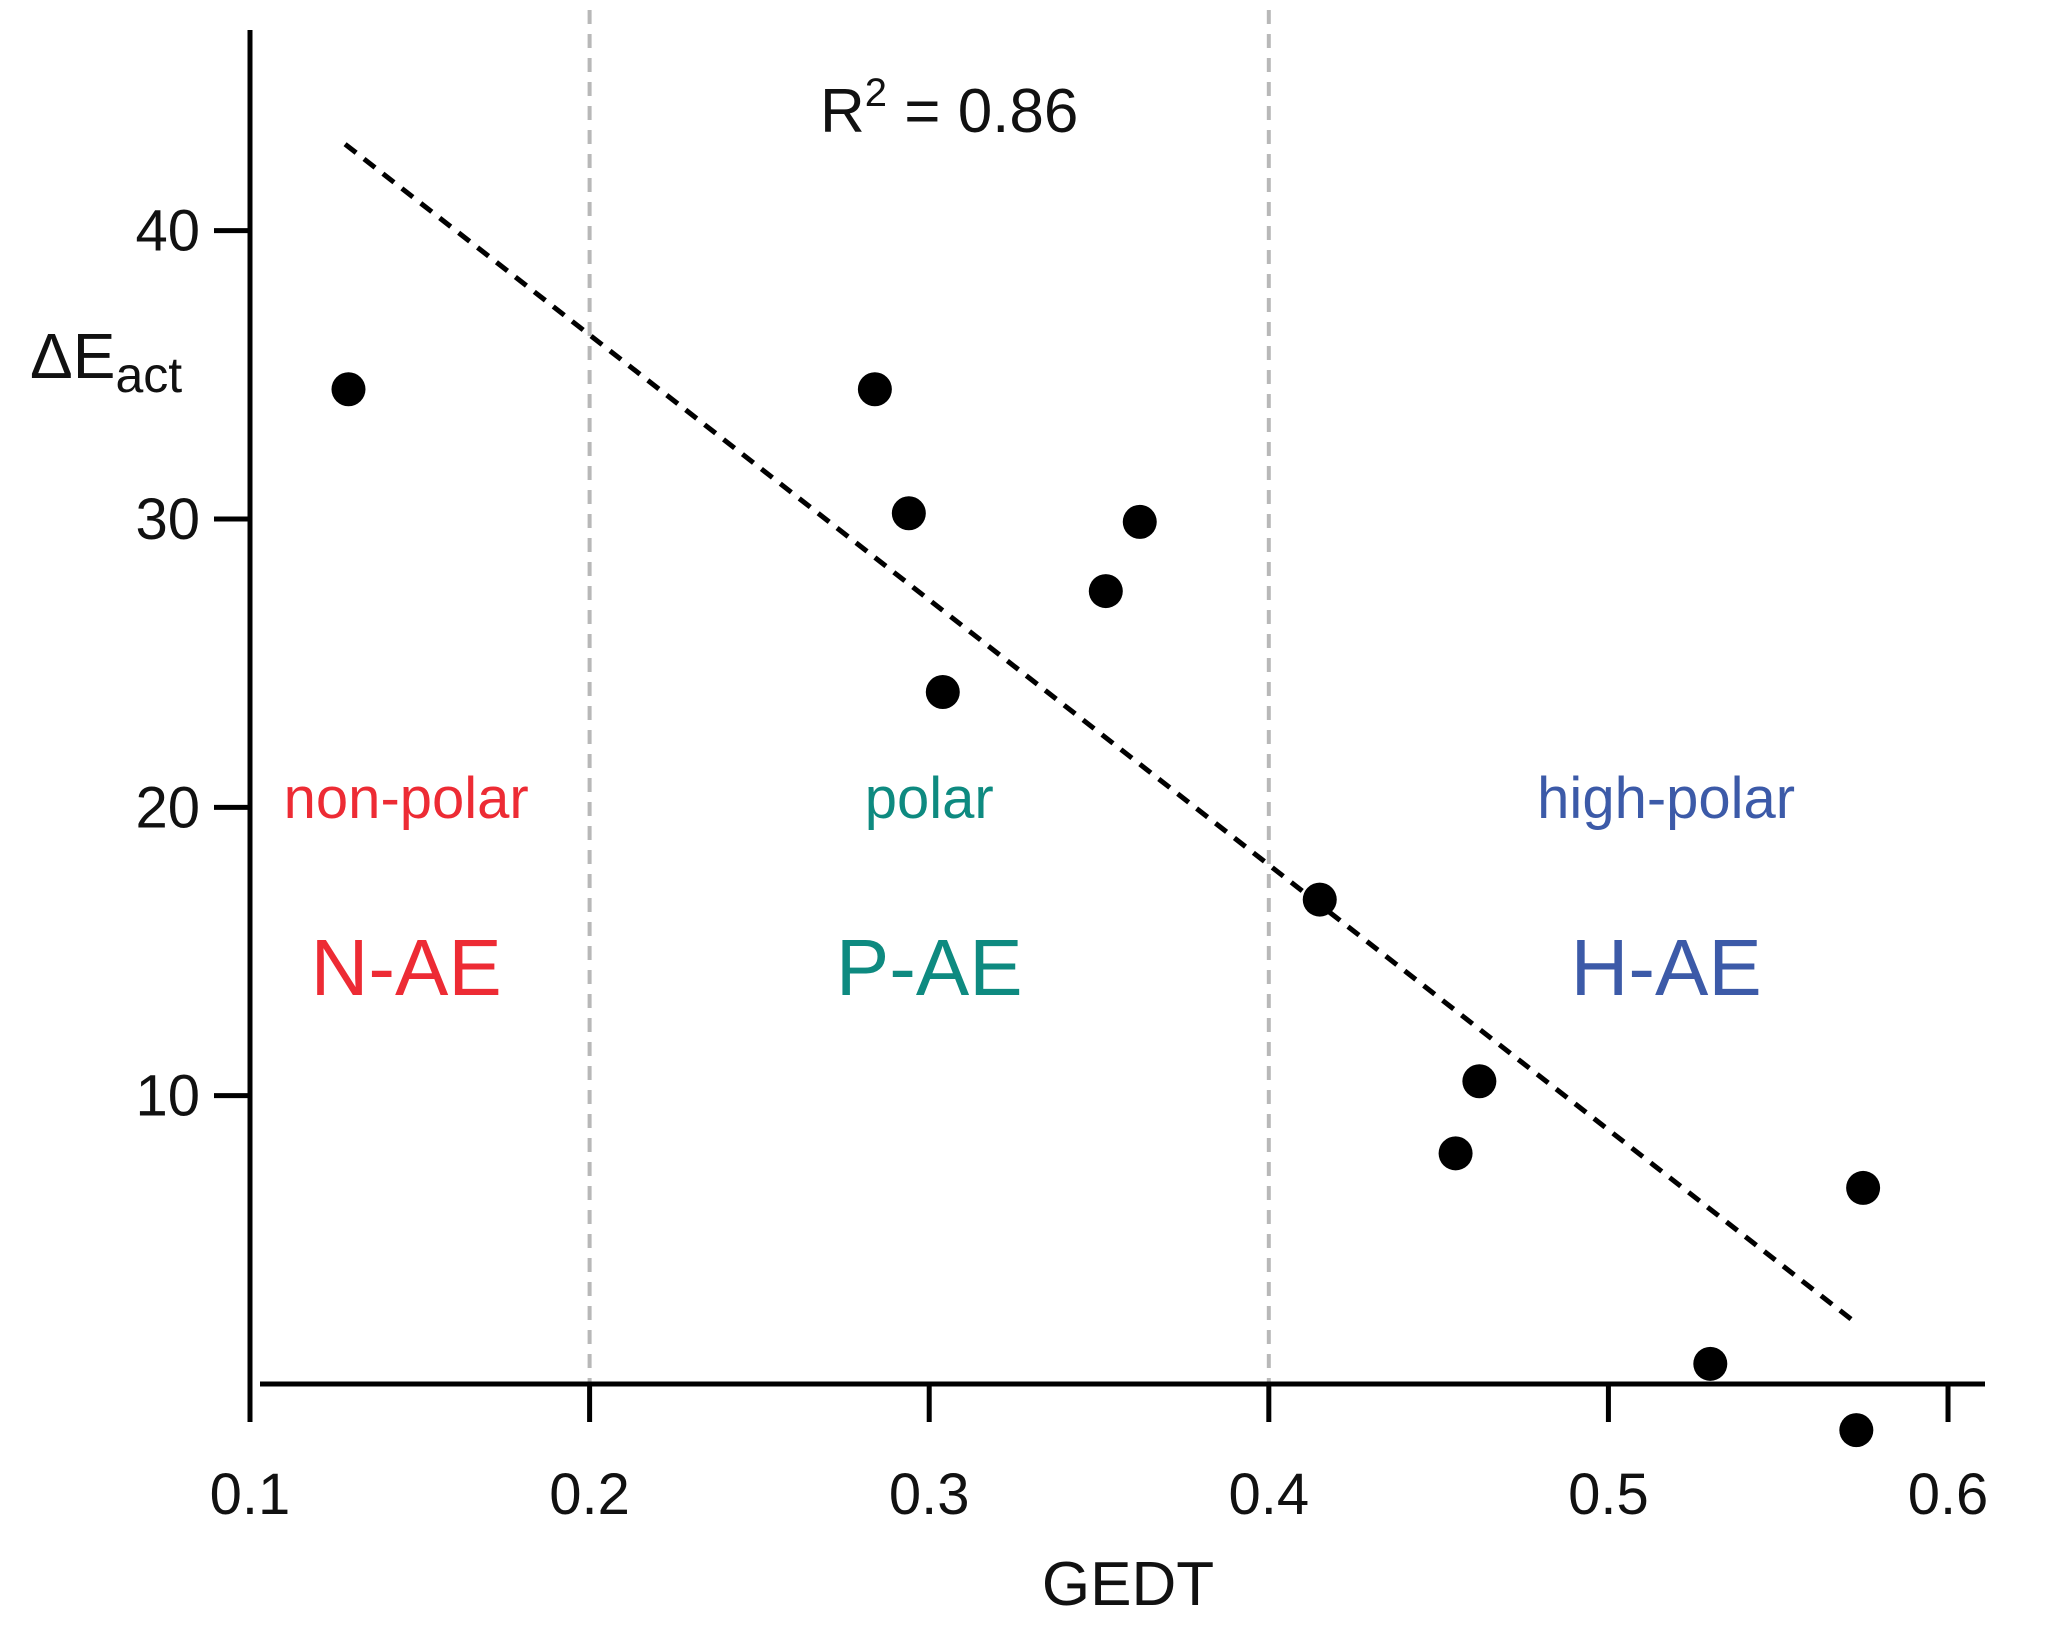 The image size is (2045, 1646). Describe the element at coordinates (876, 93) in the screenshot. I see `r-squared-exponent: 2` at that location.